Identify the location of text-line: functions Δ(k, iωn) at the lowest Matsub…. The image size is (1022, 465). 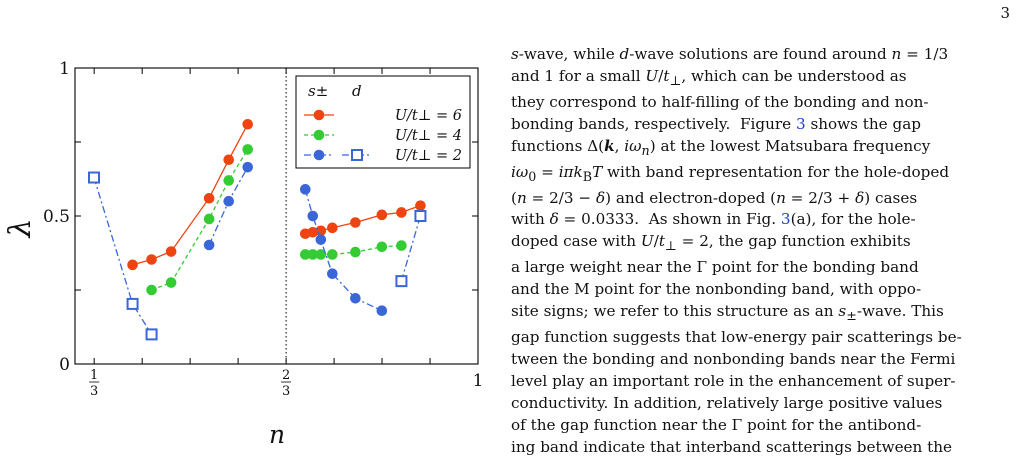
(721, 147).